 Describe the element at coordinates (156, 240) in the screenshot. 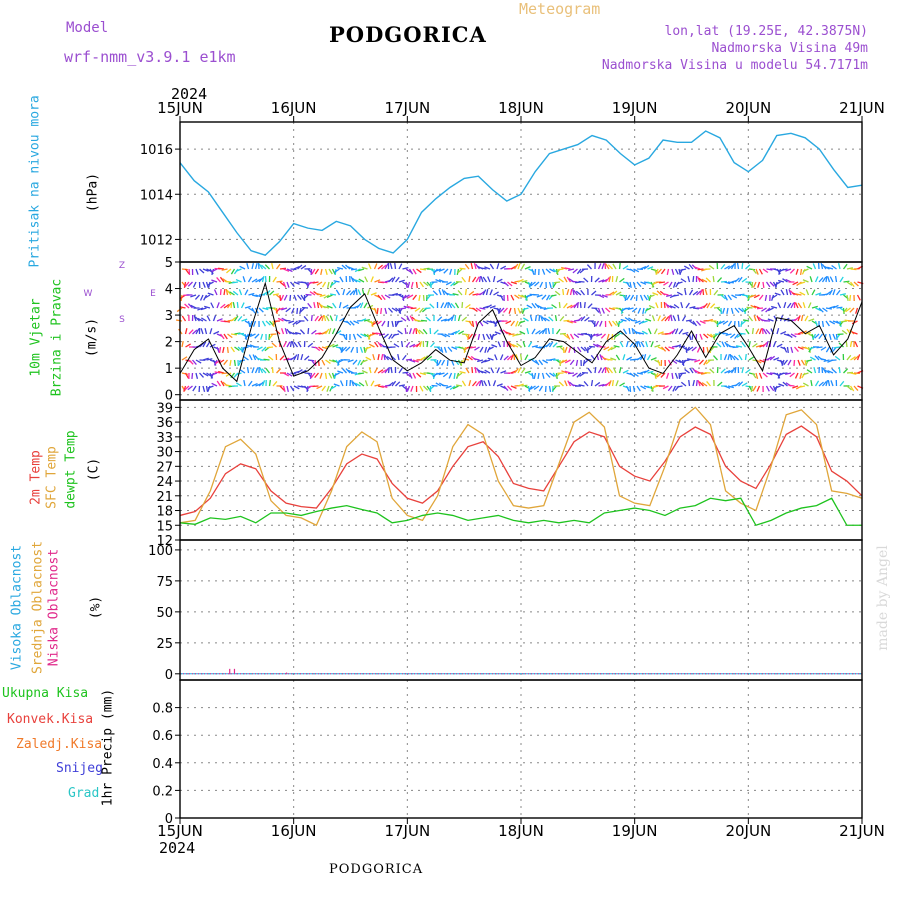

I see `y-tick-label: 1012` at that location.